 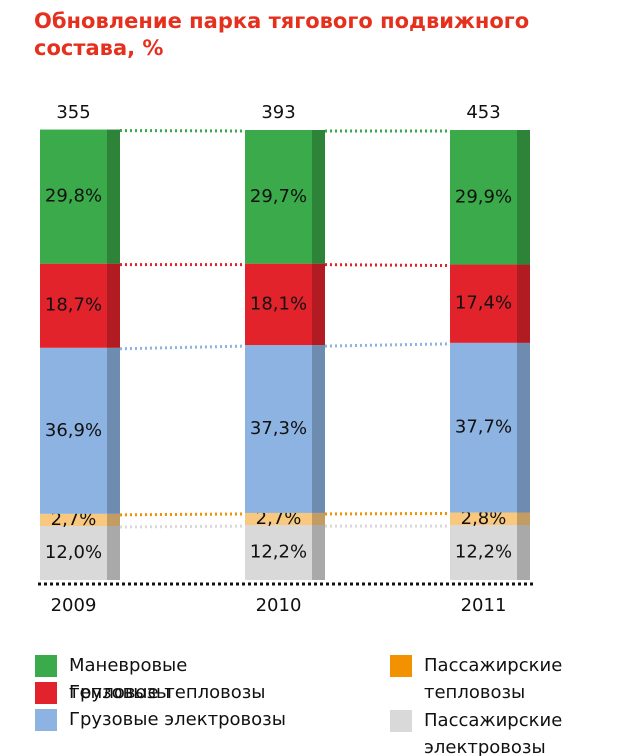 I want to click on legend-label: Пассажирские электровозы, so click(x=493, y=733).